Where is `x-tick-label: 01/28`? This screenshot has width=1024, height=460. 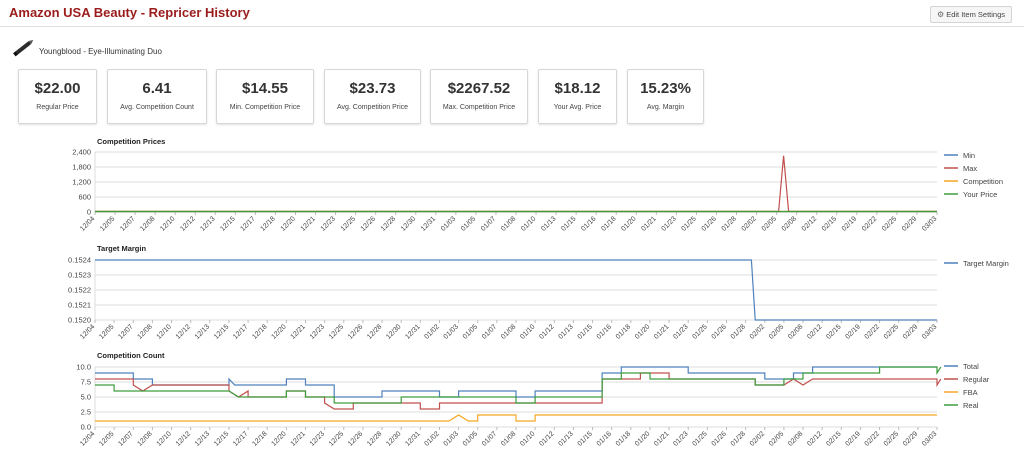 x-tick-label: 01/28 is located at coordinates (738, 331).